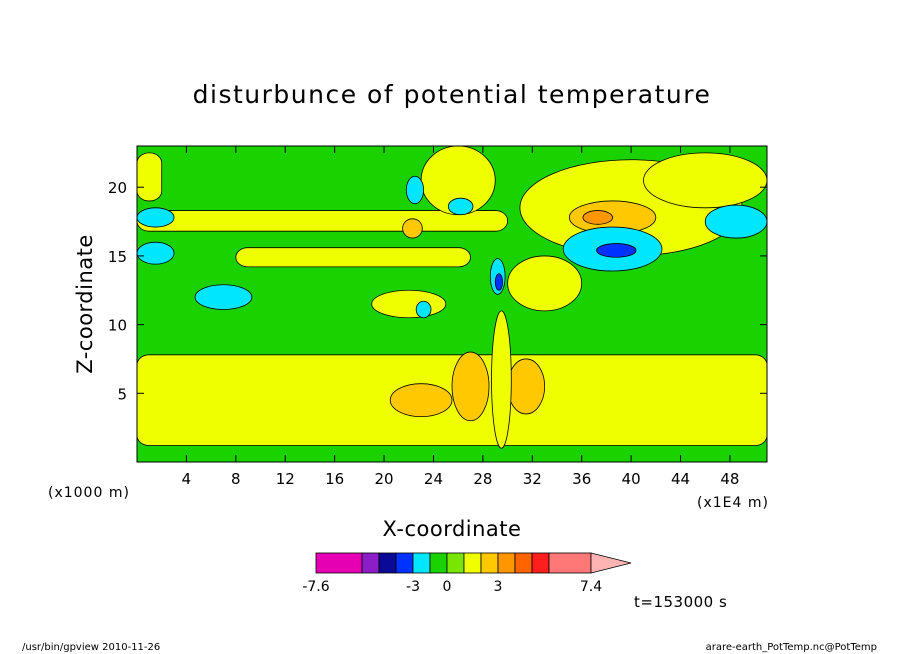  Describe the element at coordinates (581, 479) in the screenshot. I see `x-tick-label: 36` at that location.